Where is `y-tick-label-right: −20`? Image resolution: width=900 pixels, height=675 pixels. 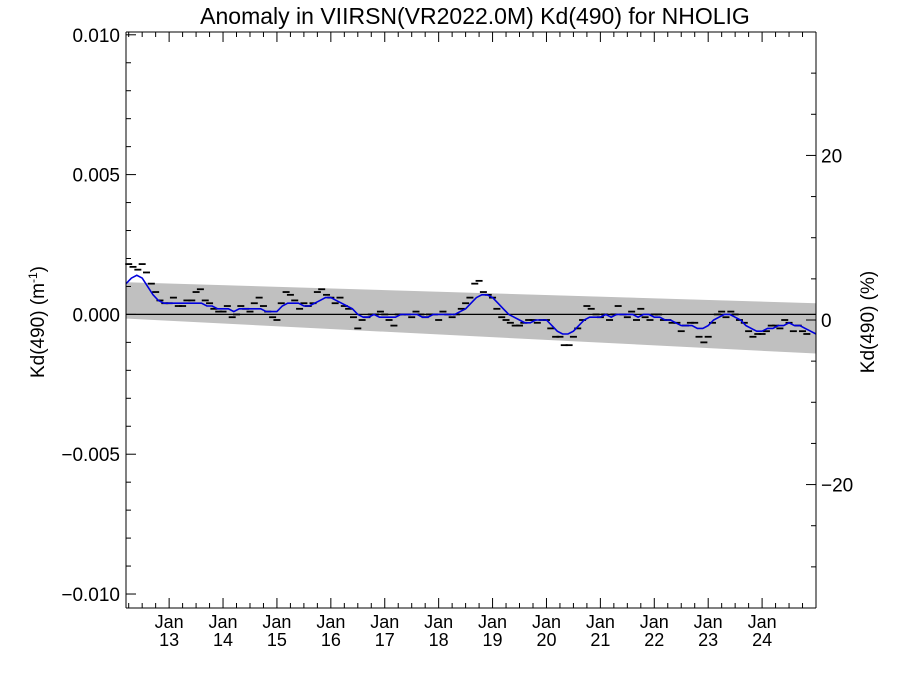 y-tick-label-right: −20 is located at coordinates (837, 486).